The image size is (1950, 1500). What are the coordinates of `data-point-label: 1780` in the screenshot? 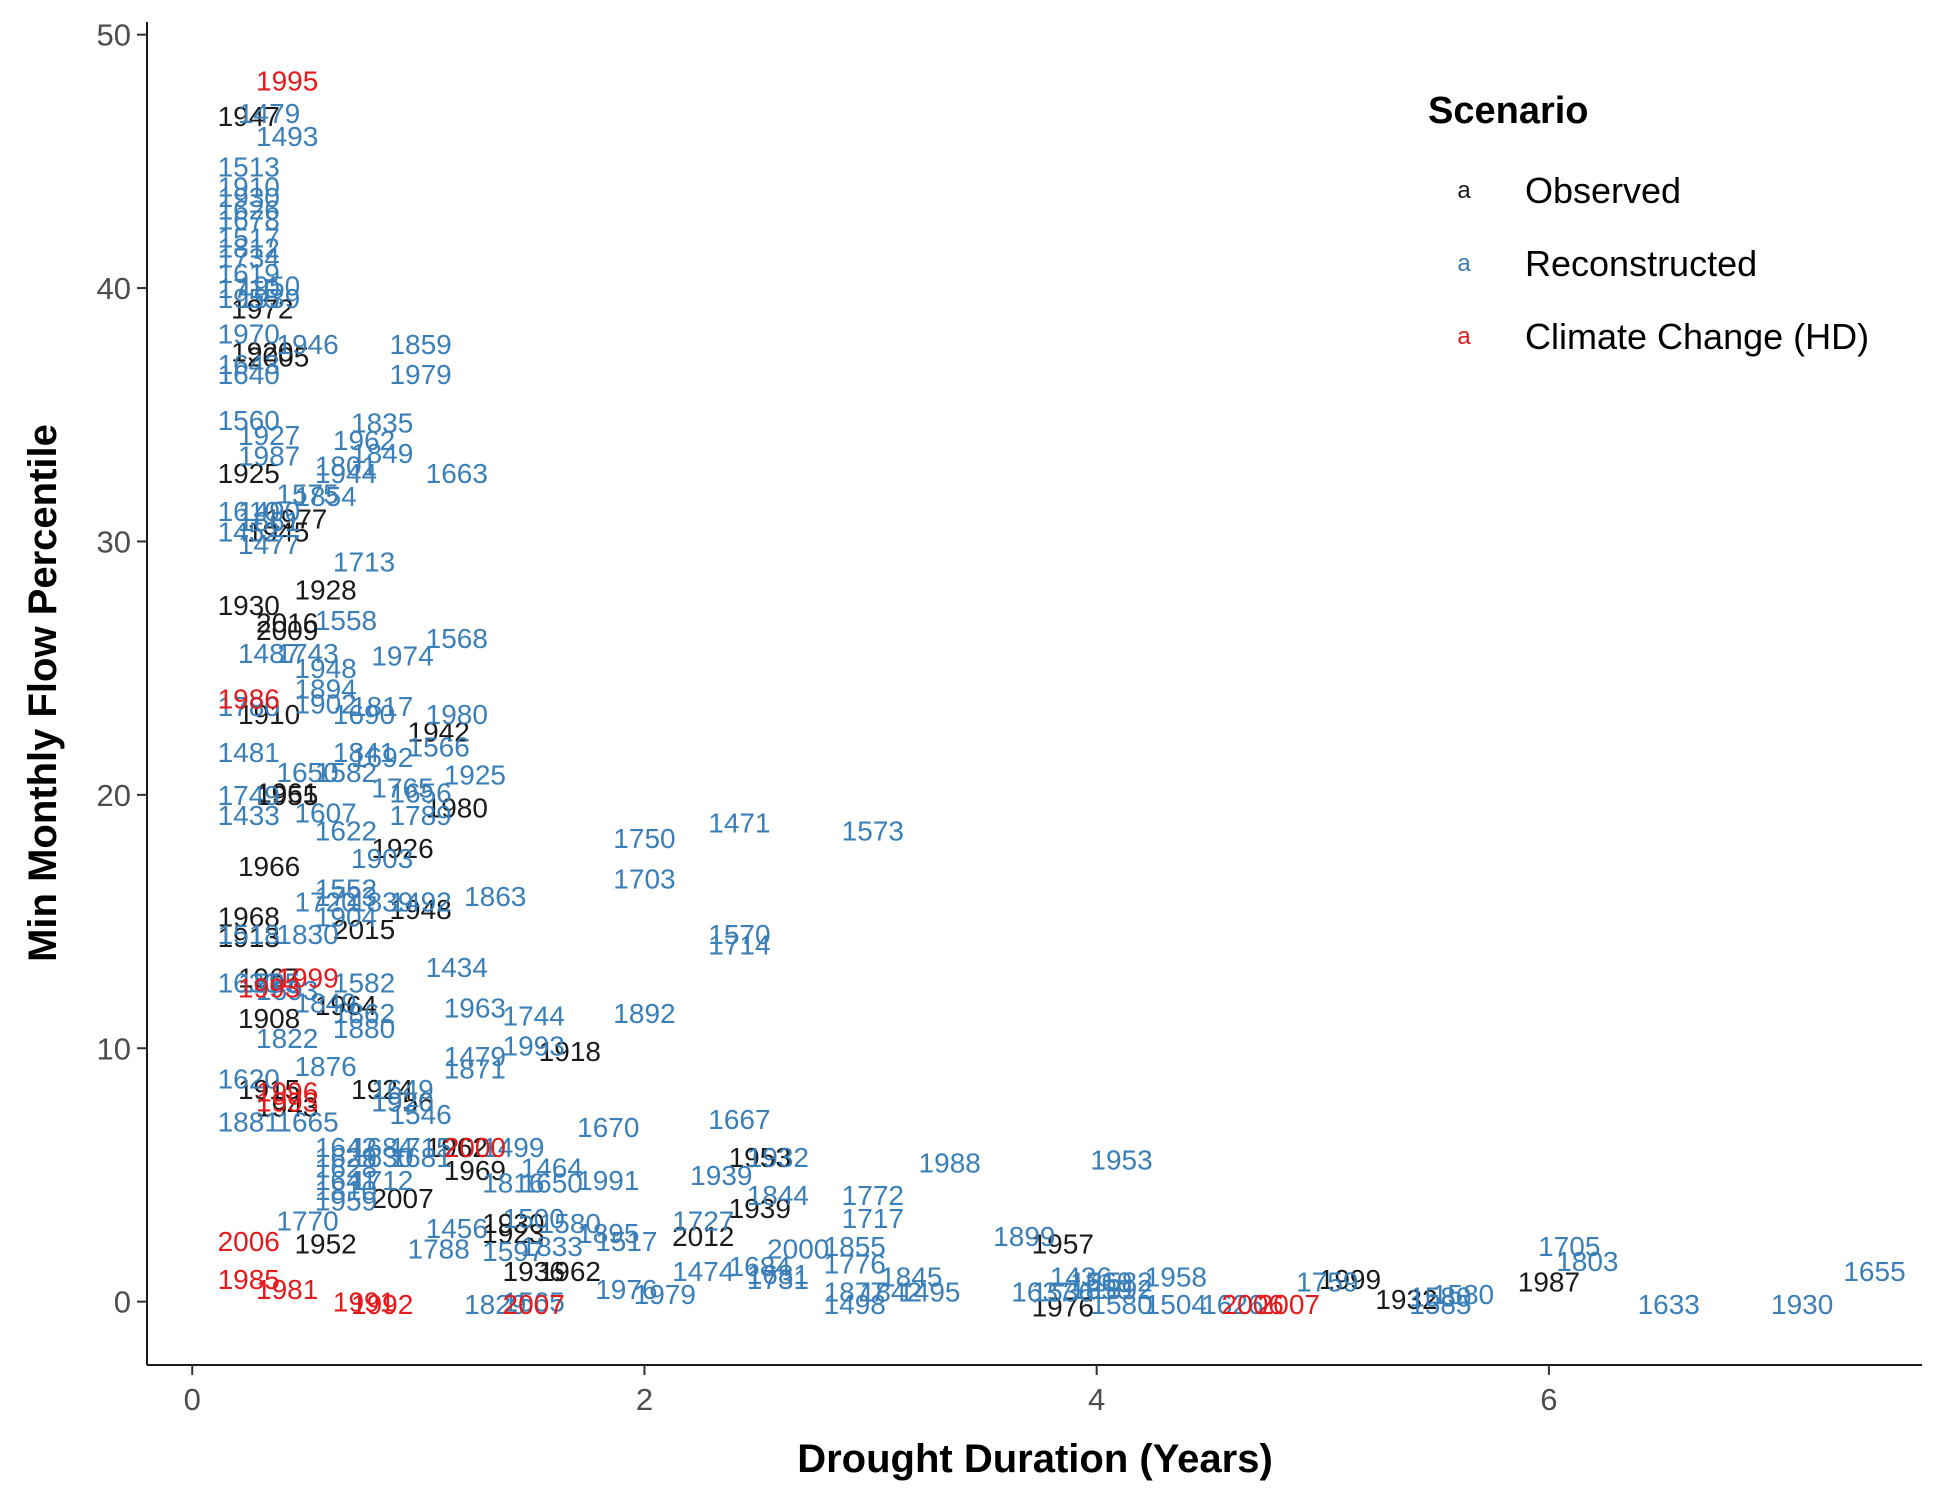 It's located at (249, 706).